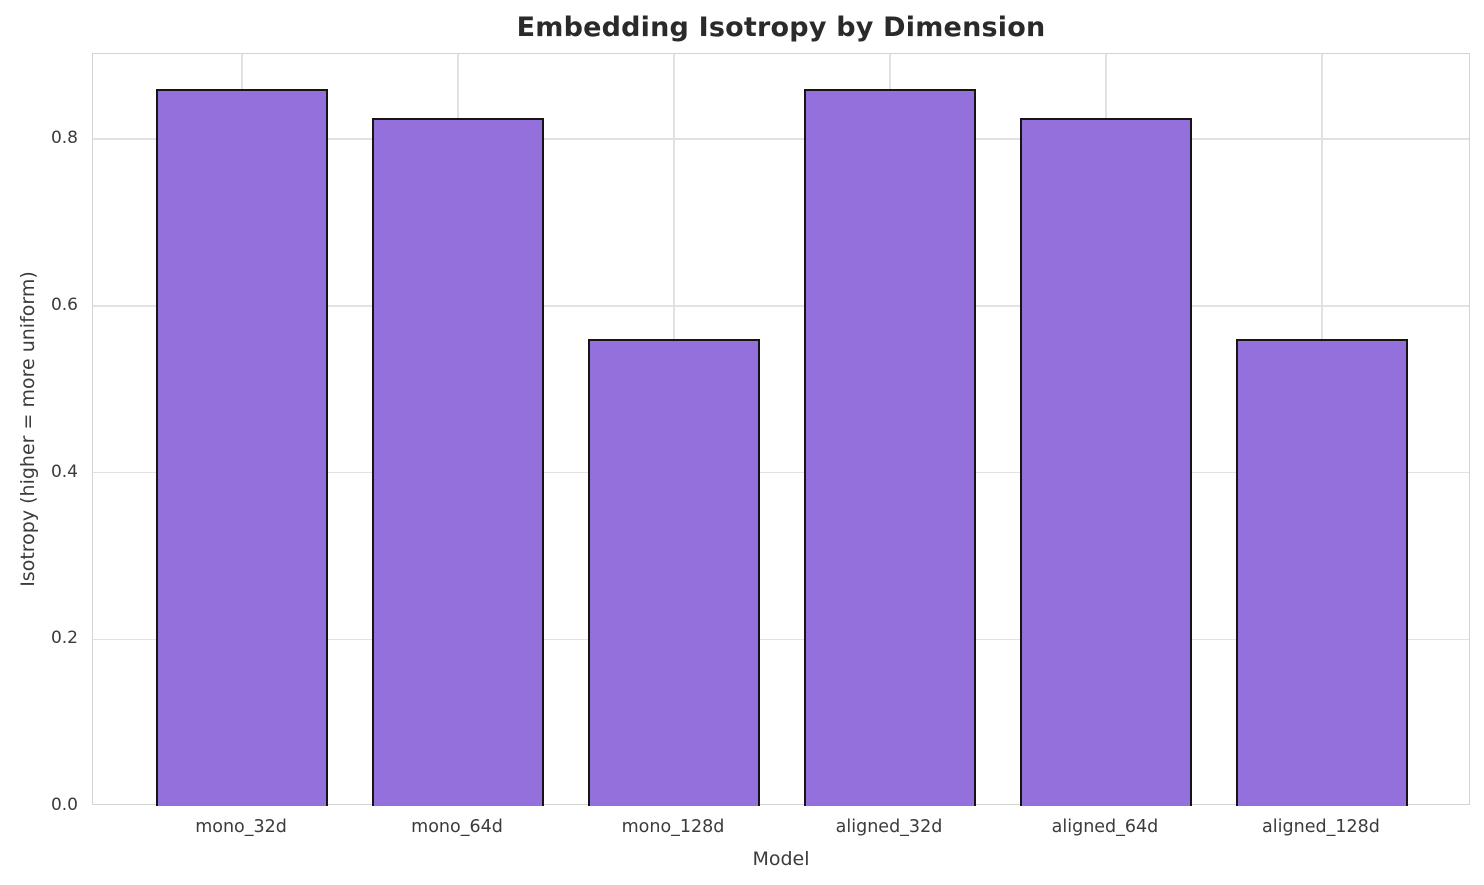 Image resolution: width=1484 pixels, height=885 pixels. I want to click on x-tick-label: aligned_64d, so click(1105, 827).